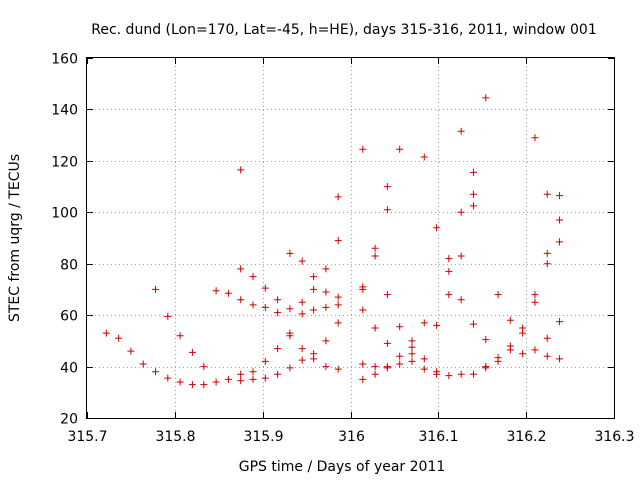 The image size is (640, 480). What do you see at coordinates (69, 266) in the screenshot?
I see `y-tick-label: 80` at bounding box center [69, 266].